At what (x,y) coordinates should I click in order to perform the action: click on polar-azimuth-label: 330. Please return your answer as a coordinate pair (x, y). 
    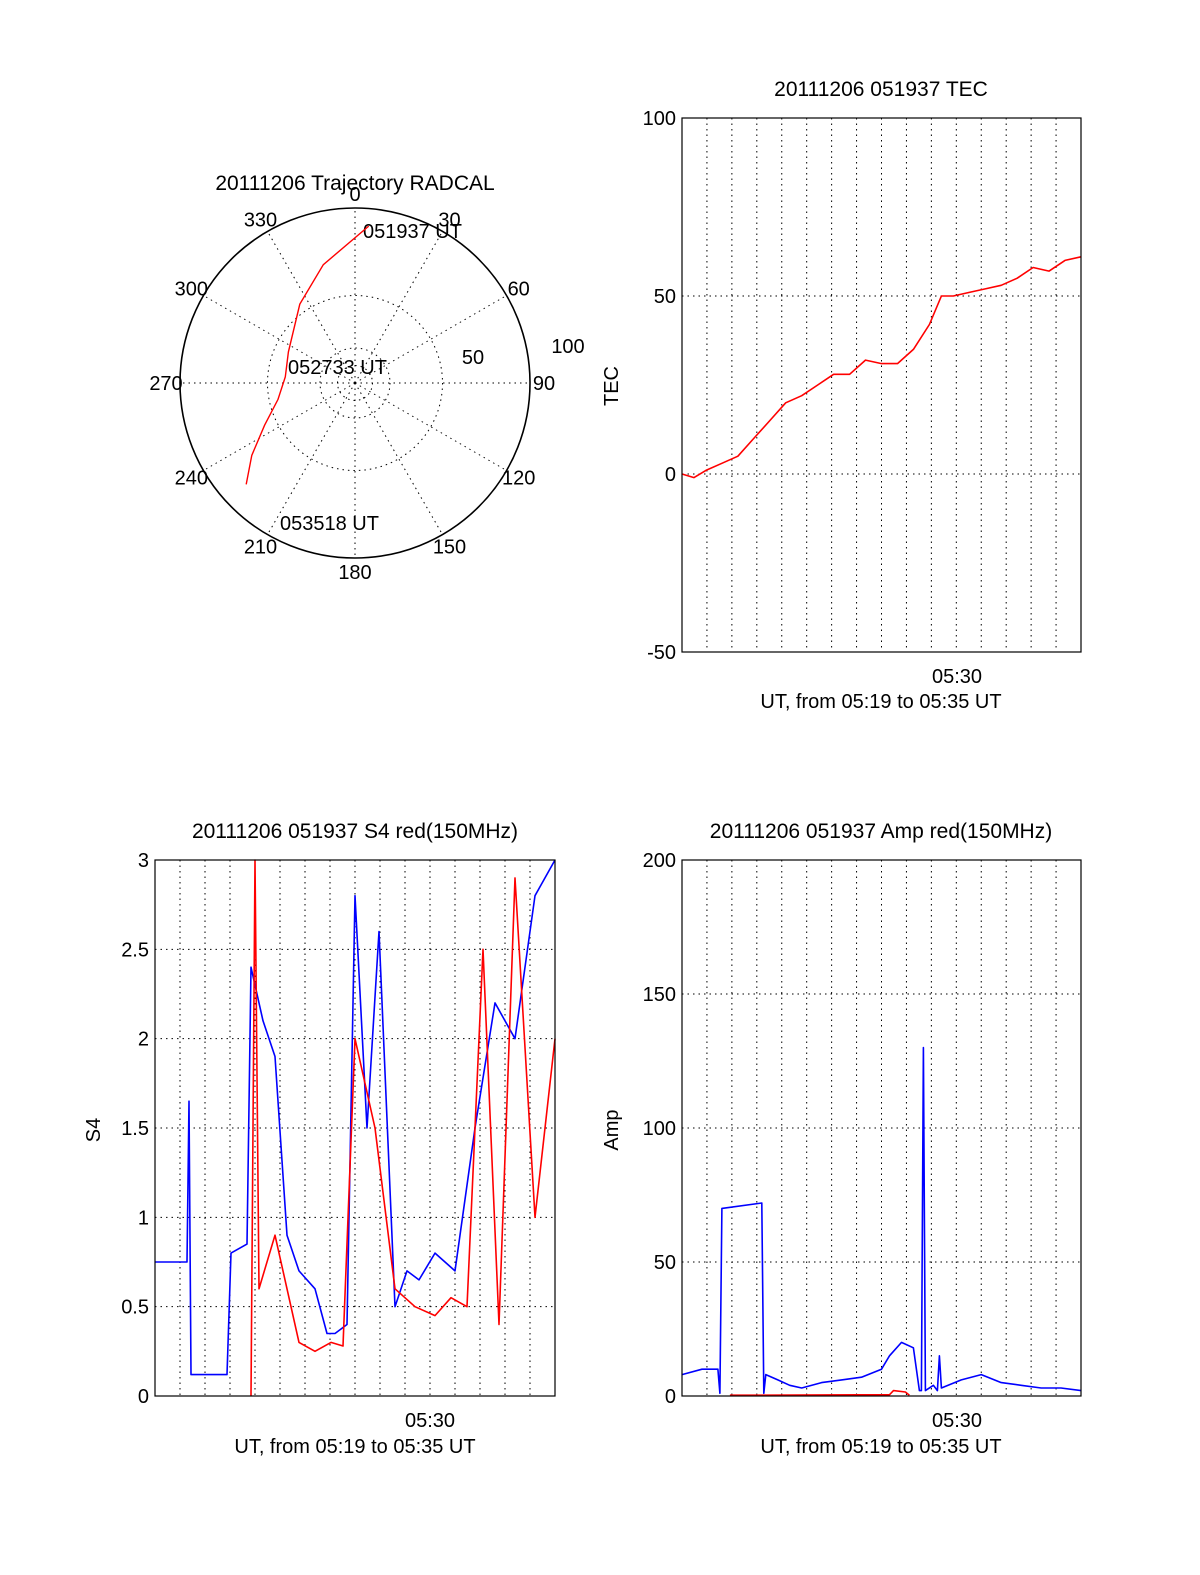
    Looking at the image, I should click on (260, 220).